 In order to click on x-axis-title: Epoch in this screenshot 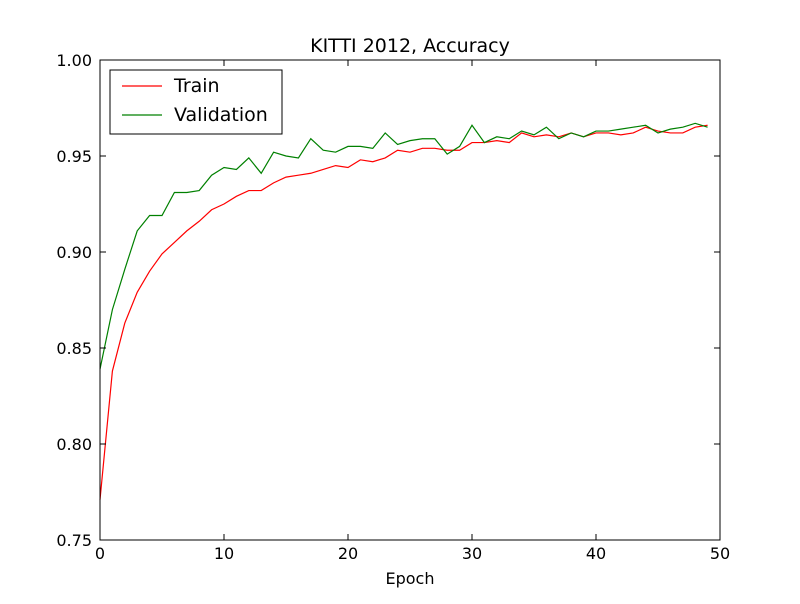, I will do `click(410, 578)`.